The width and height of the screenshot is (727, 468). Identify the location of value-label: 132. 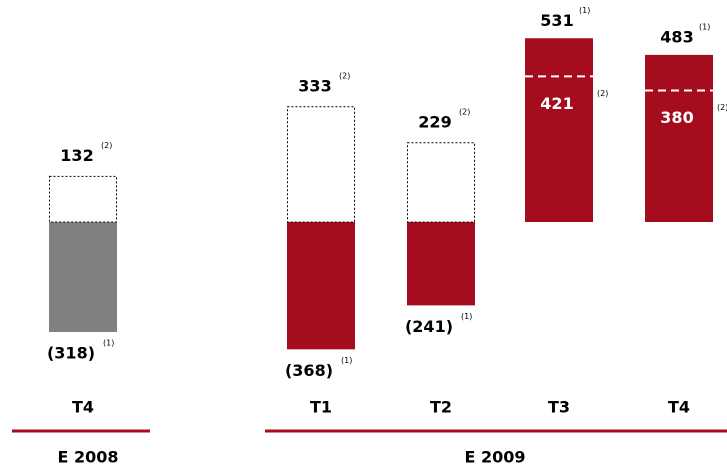
(76, 155).